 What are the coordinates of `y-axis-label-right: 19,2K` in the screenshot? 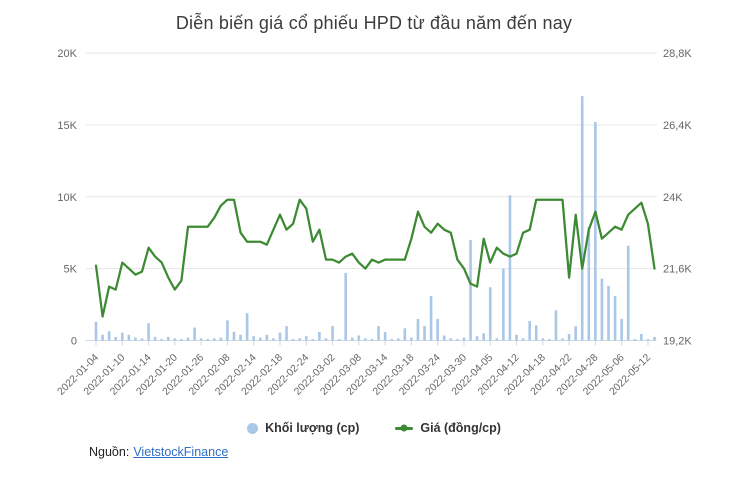 It's located at (677, 342).